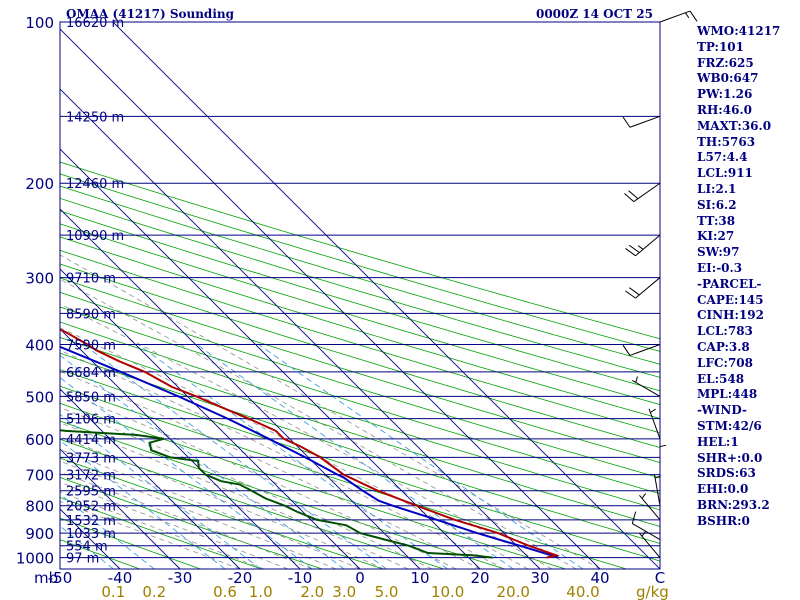 The width and height of the screenshot is (800, 600). Describe the element at coordinates (91, 507) in the screenshot. I see `height-label: 2052 m` at that location.